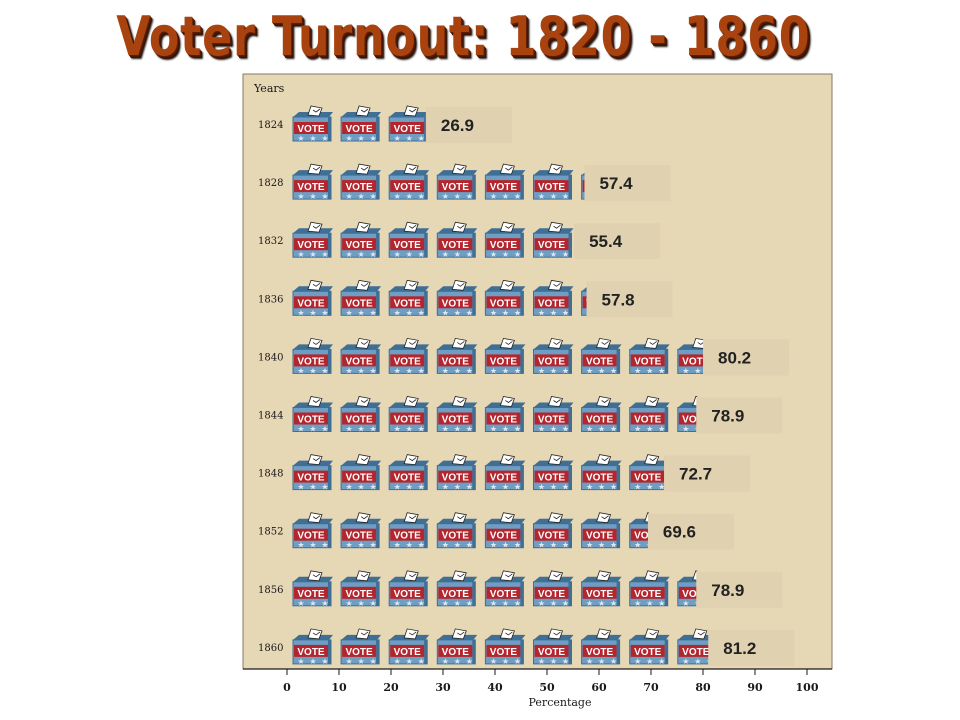  I want to click on value-label: 55.4, so click(606, 241).